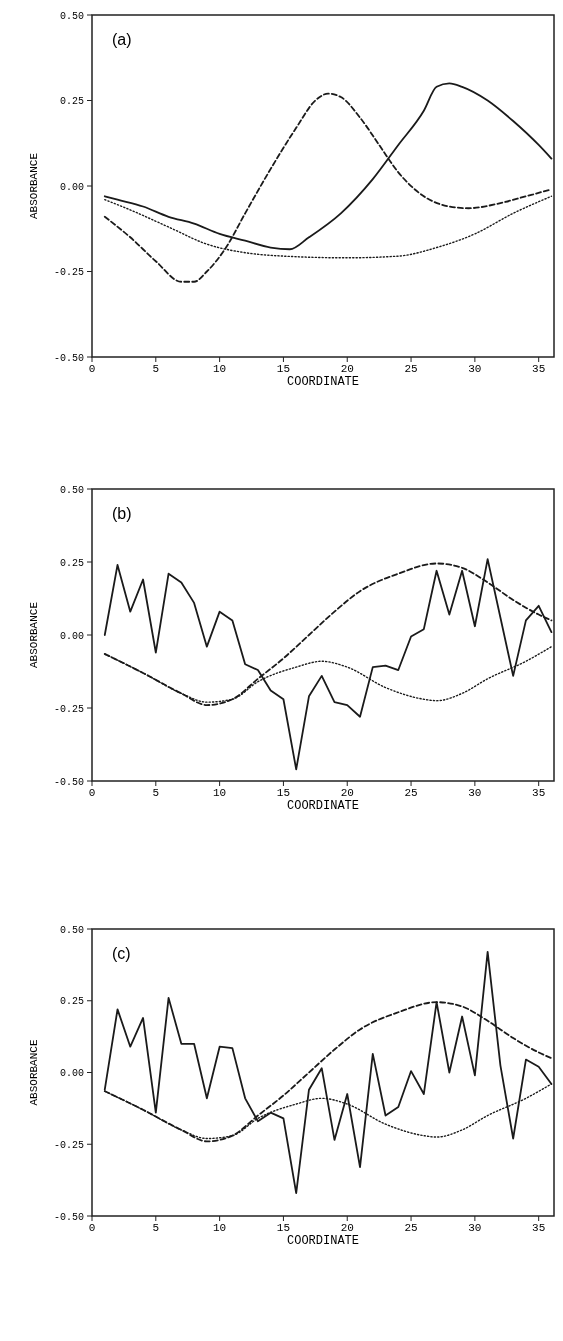 The height and width of the screenshot is (1341, 563). Describe the element at coordinates (122, 39) in the screenshot. I see `annotation: (a)` at that location.